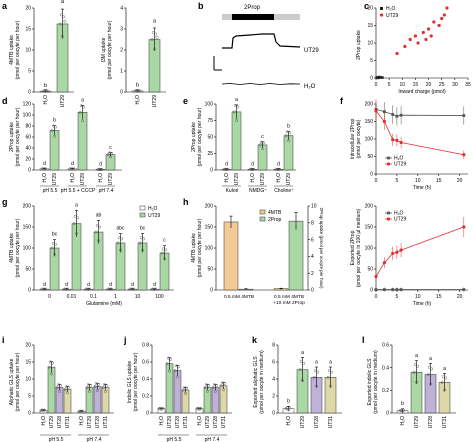  Describe the element at coordinates (27, 207) in the screenshot. I see `panel-g-y-tick-label: 200` at that location.